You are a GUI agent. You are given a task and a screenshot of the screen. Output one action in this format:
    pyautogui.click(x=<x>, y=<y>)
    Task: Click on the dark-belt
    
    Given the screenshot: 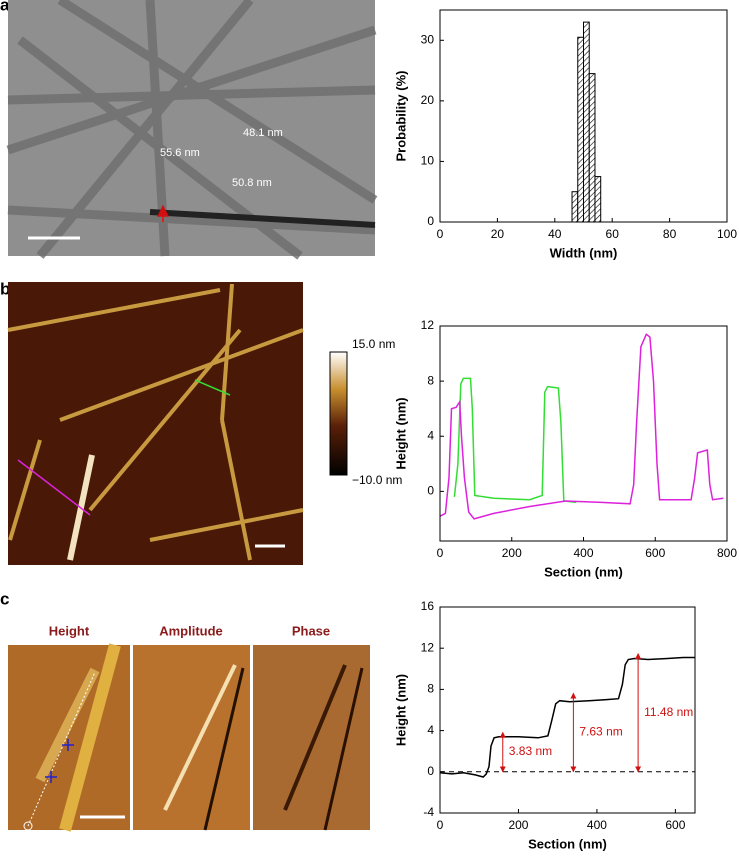 What is the action you would take?
    pyautogui.click(x=262, y=218)
    